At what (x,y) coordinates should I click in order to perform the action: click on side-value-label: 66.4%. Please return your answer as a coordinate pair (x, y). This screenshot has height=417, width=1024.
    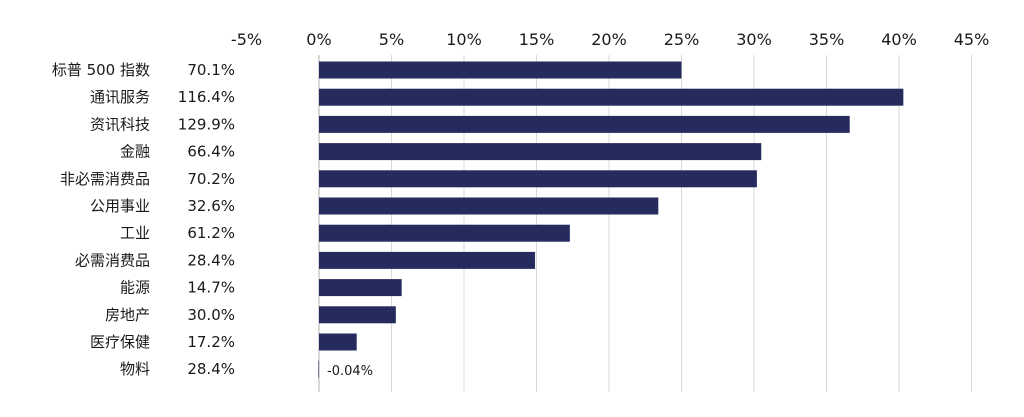
    Looking at the image, I should click on (211, 152).